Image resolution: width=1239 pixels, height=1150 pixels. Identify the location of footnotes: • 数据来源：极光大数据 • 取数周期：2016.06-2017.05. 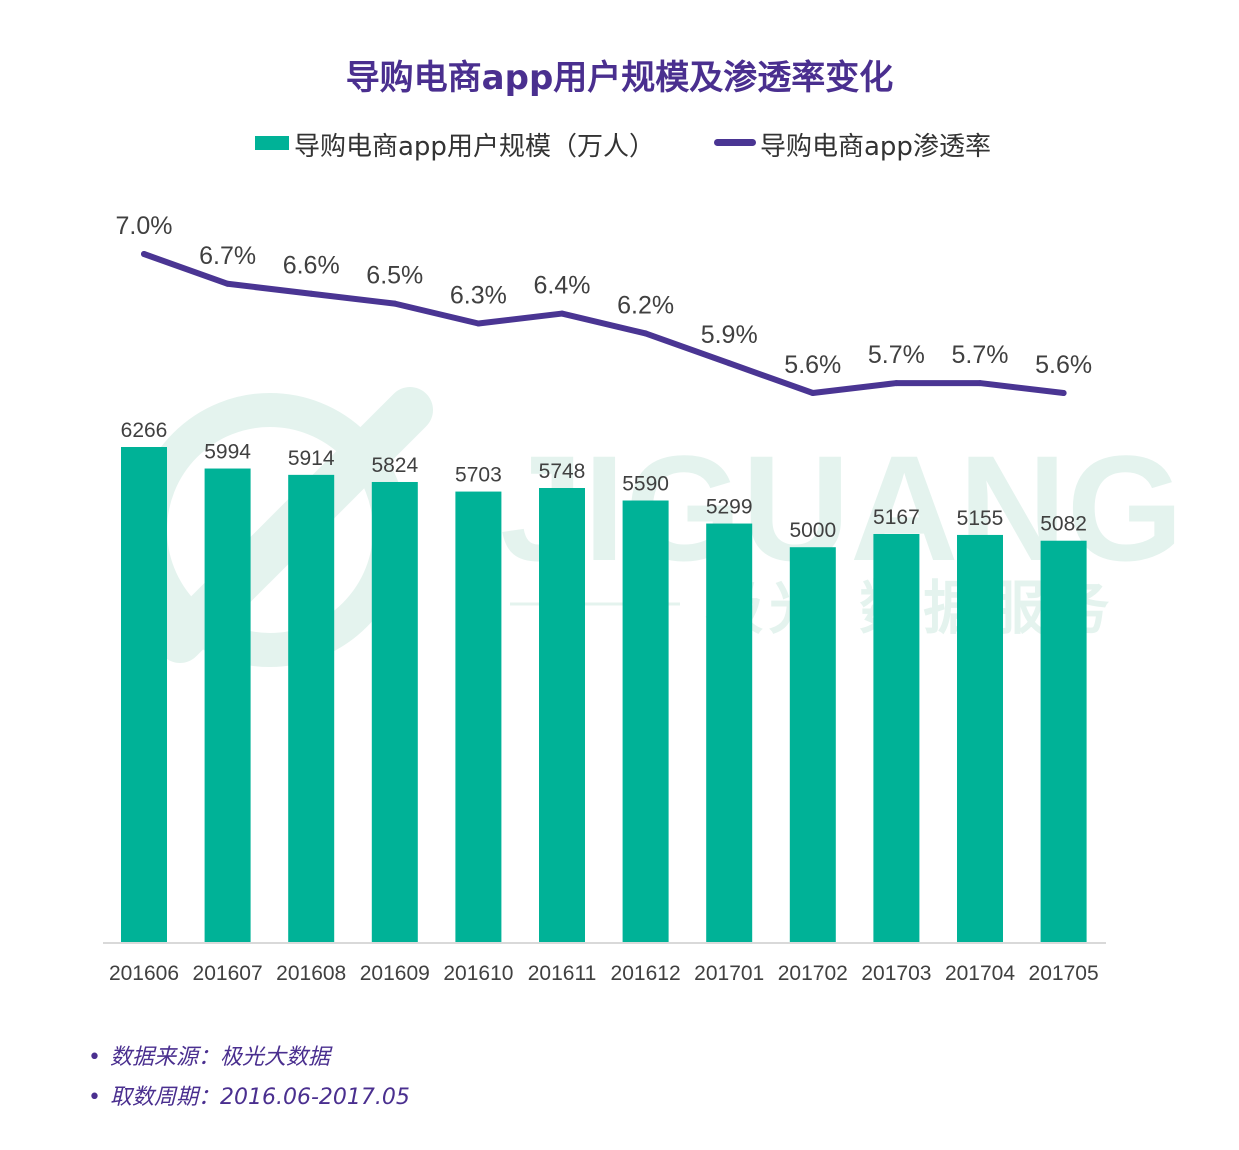
(249, 1078).